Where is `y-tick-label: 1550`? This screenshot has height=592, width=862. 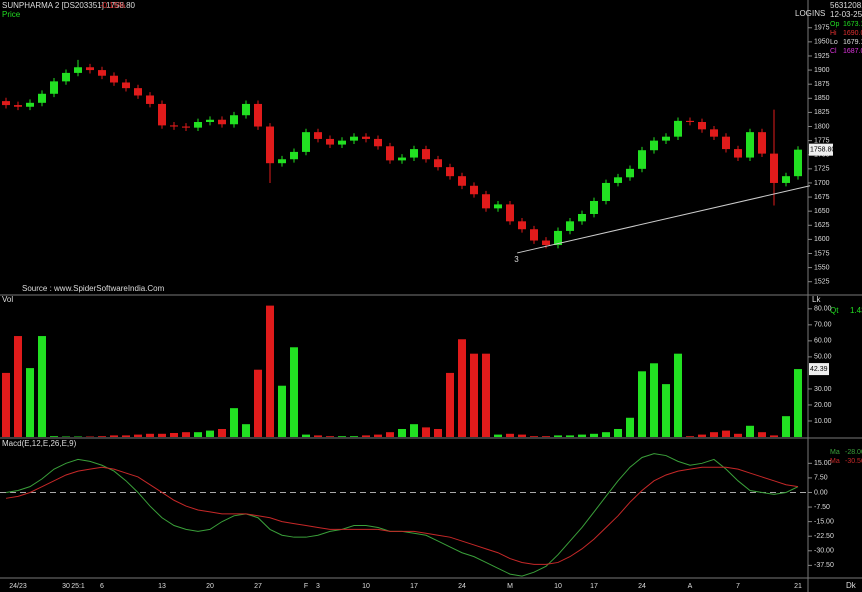
y-tick-label: 1550 is located at coordinates (822, 267).